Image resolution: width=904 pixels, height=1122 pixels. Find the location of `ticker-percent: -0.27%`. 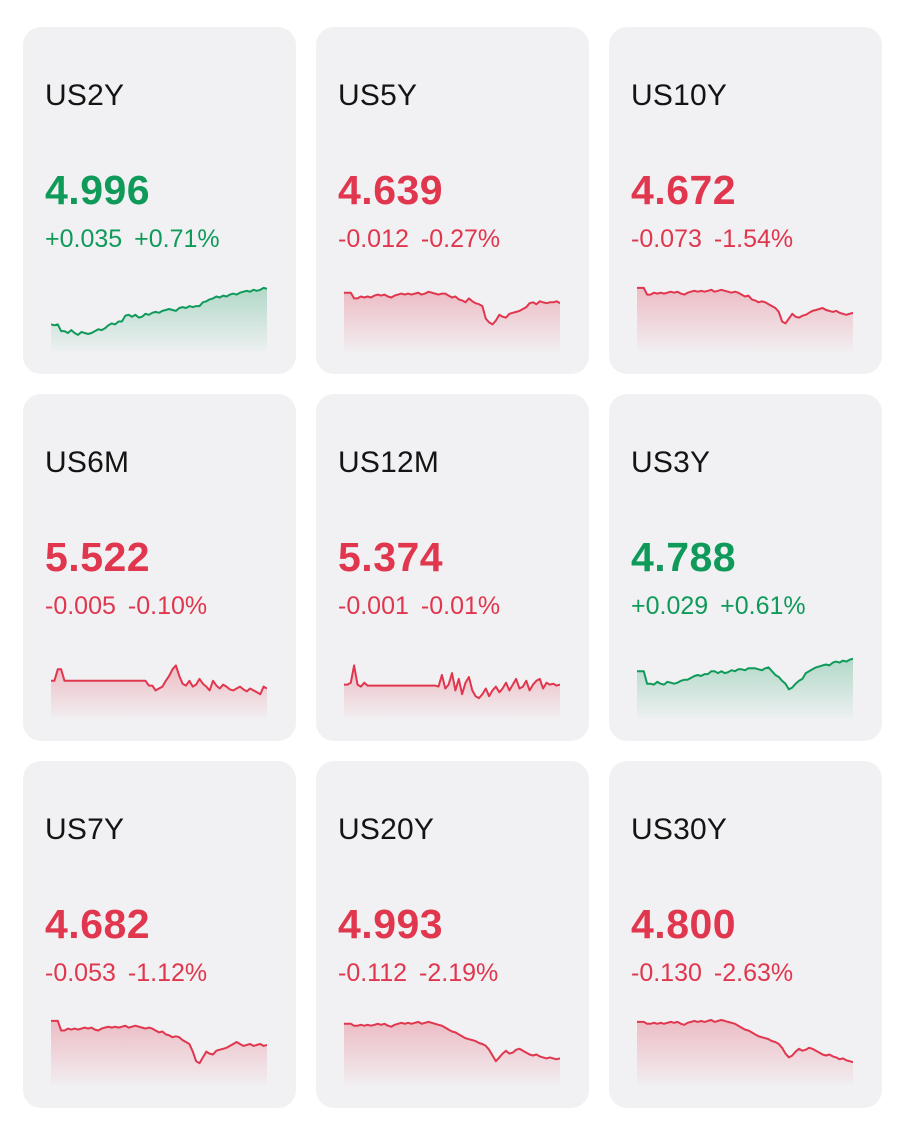

ticker-percent: -0.27% is located at coordinates (460, 239).